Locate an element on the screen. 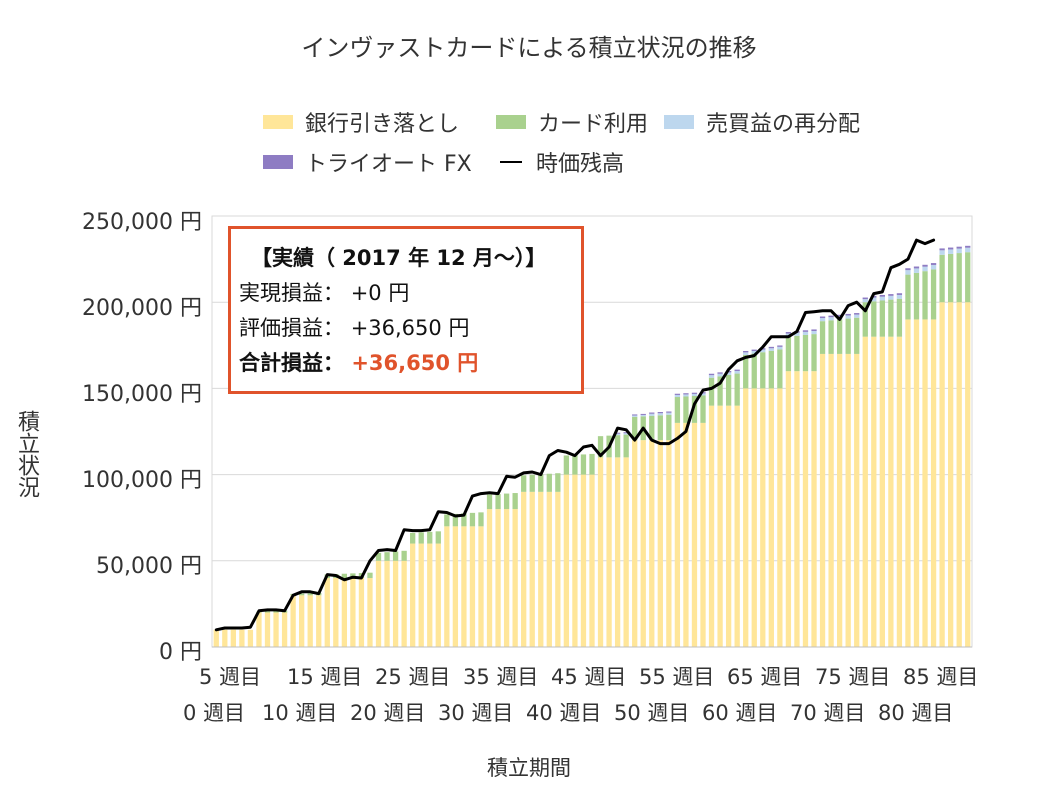  legend-swatch-autofx is located at coordinates (278, 162).